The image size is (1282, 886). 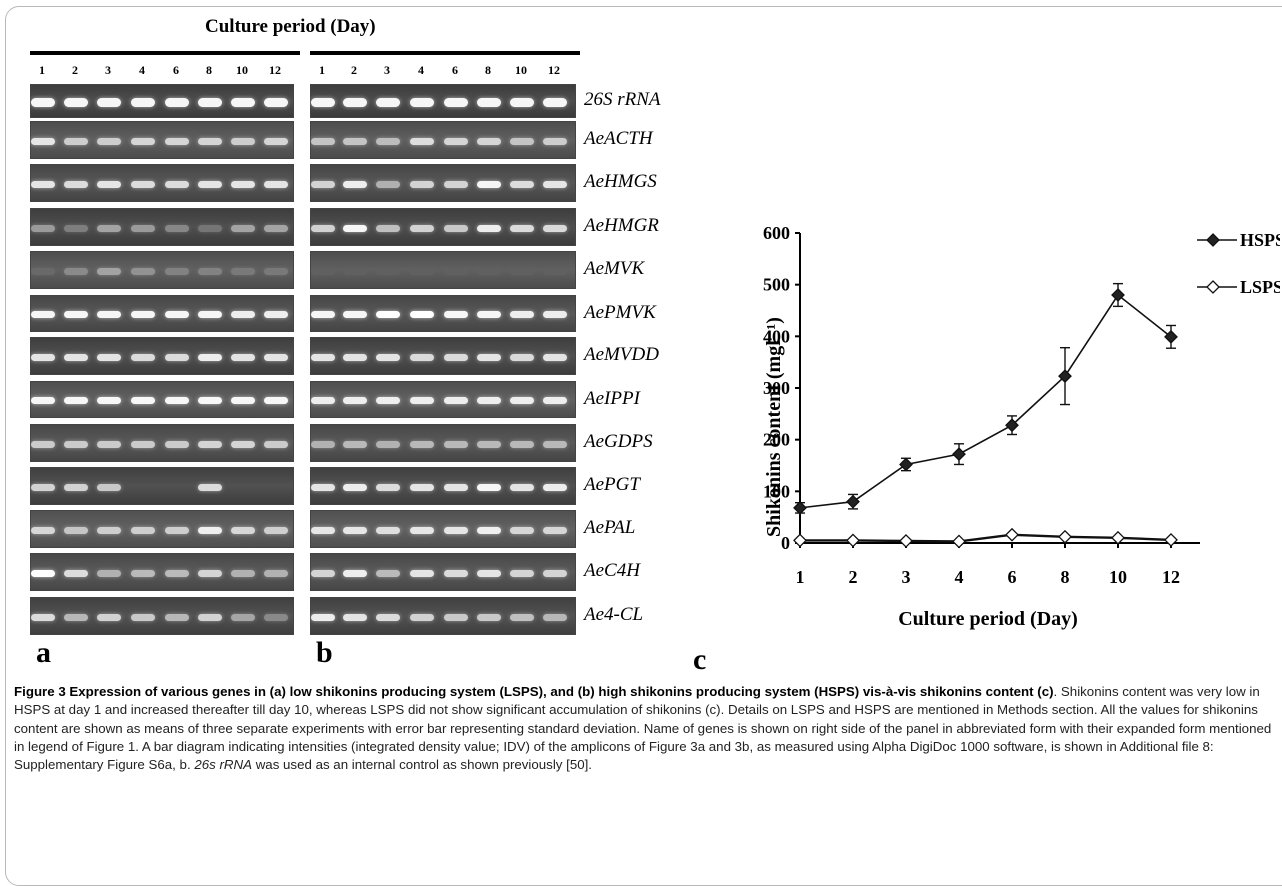 I want to click on panel-label-b: b, so click(x=324, y=652).